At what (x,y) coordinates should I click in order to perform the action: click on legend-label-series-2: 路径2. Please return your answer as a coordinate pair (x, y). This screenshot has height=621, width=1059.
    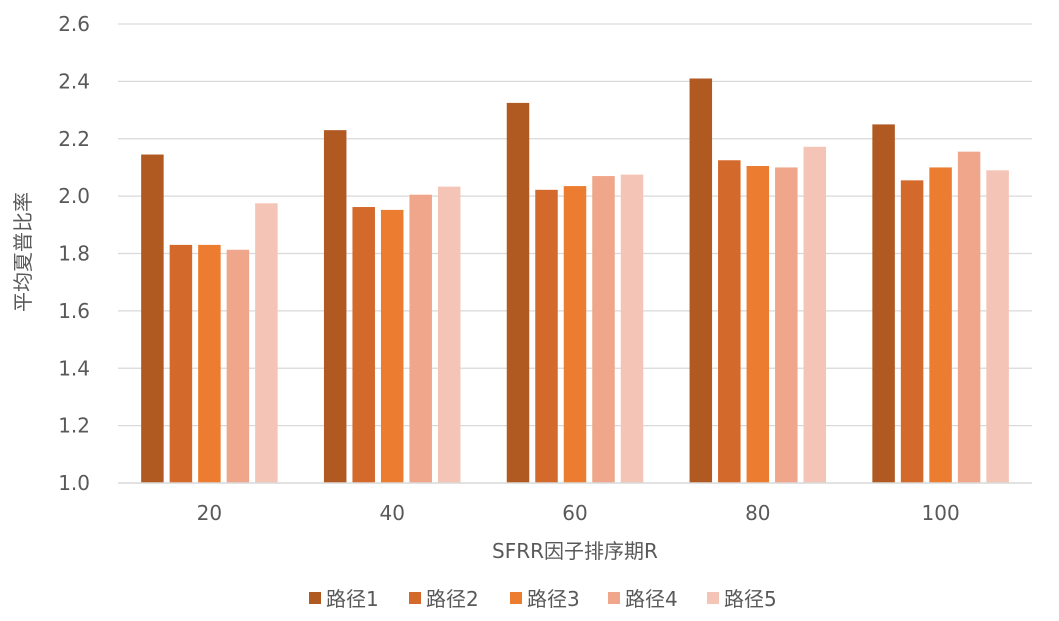
    Looking at the image, I should click on (452, 599).